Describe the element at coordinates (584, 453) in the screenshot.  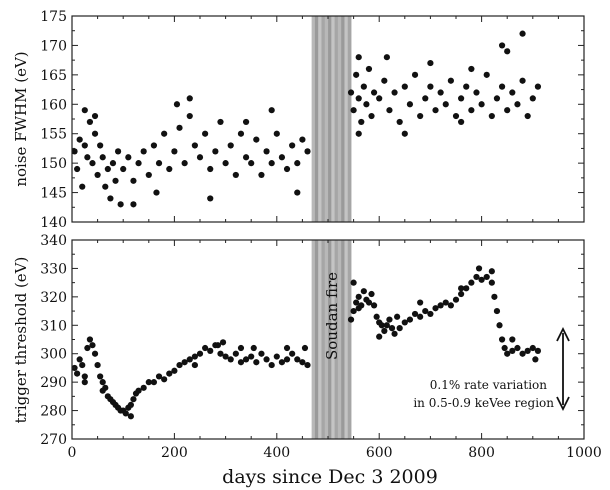
I see `x-tick-label: 1000` at that location.